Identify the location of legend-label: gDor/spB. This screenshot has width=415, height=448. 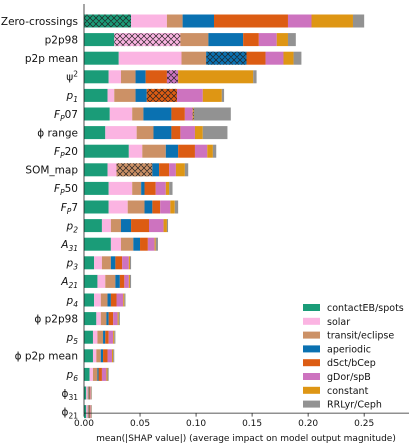
(349, 377).